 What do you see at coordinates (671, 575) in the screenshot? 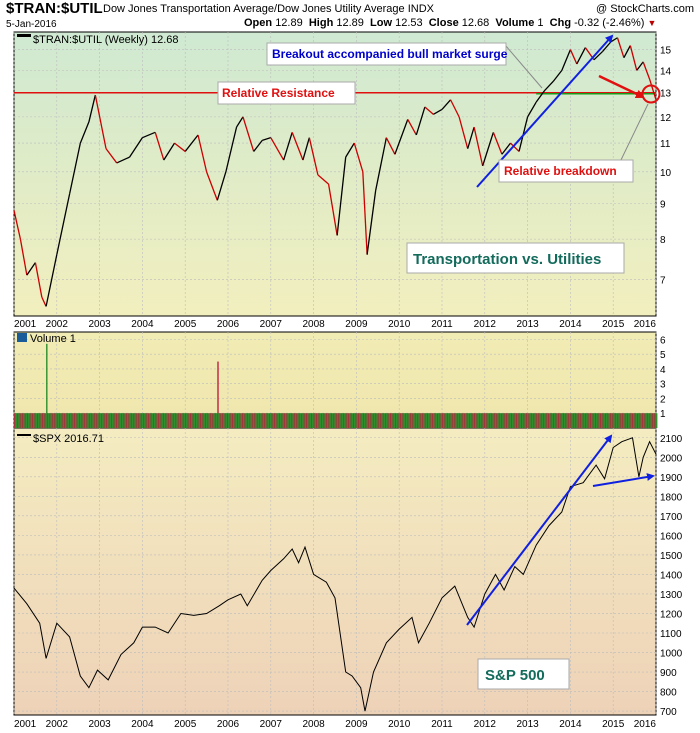
I see `y-tick-label: 1400` at bounding box center [671, 575].